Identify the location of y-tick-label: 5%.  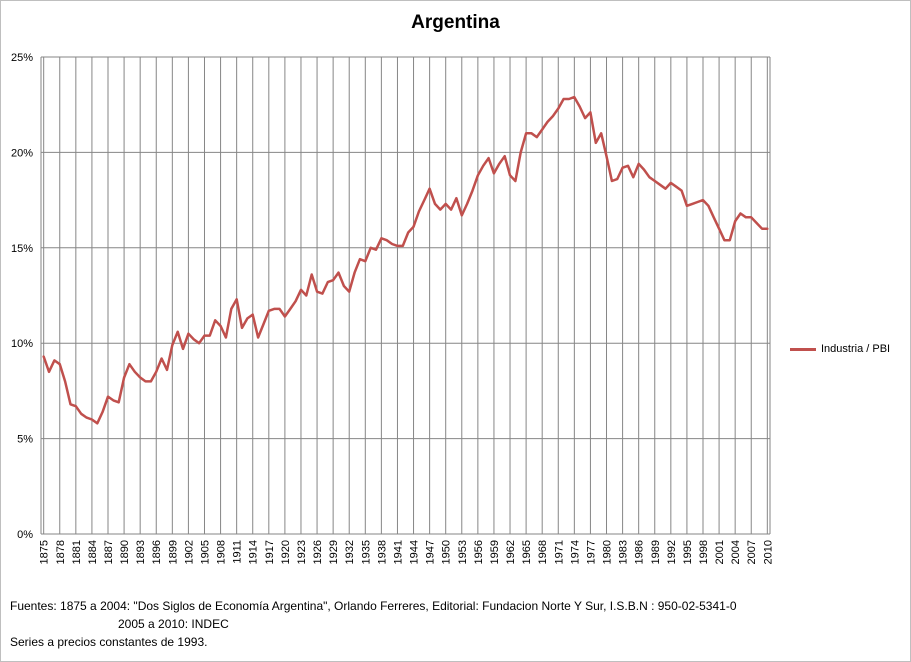
(25, 440).